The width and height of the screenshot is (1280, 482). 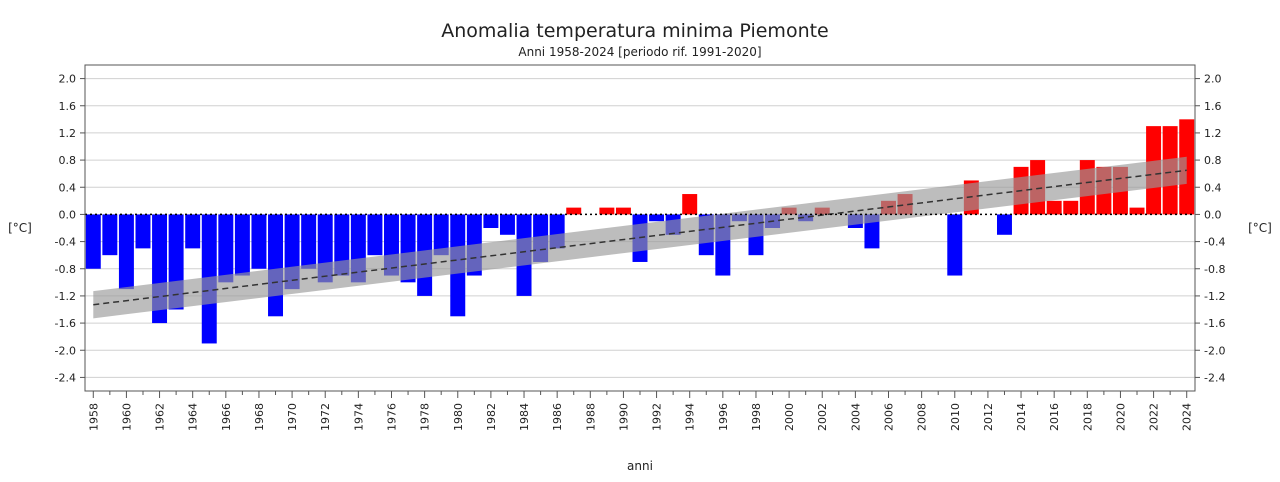 I want to click on chart-subtitle: Anni 1958-2024 [periodo rif. 1991-2020], so click(x=639, y=52).